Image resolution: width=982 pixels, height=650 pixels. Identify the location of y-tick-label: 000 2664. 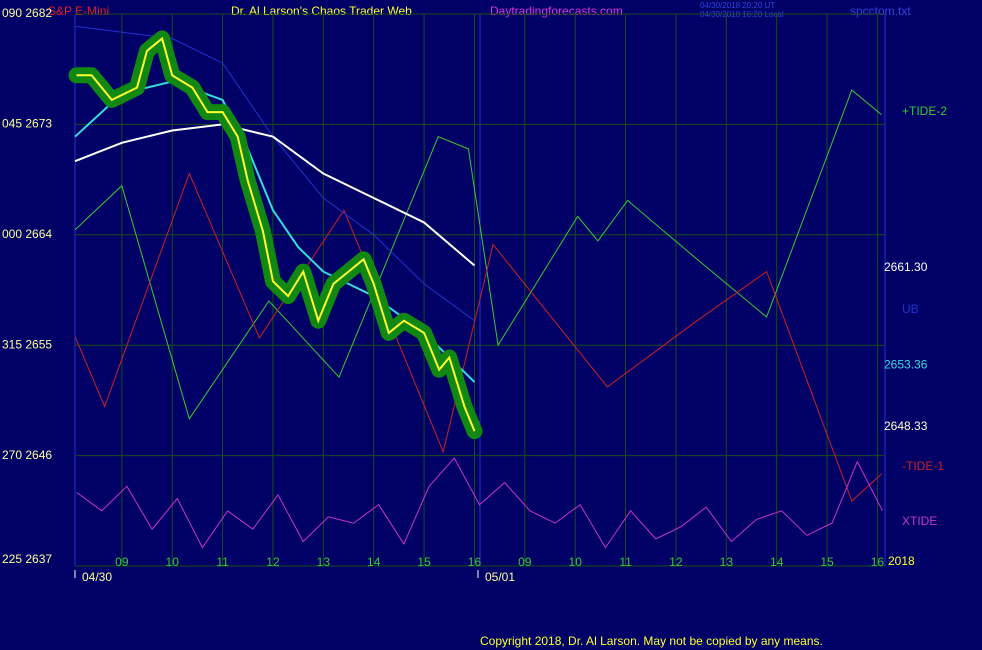
(27, 234).